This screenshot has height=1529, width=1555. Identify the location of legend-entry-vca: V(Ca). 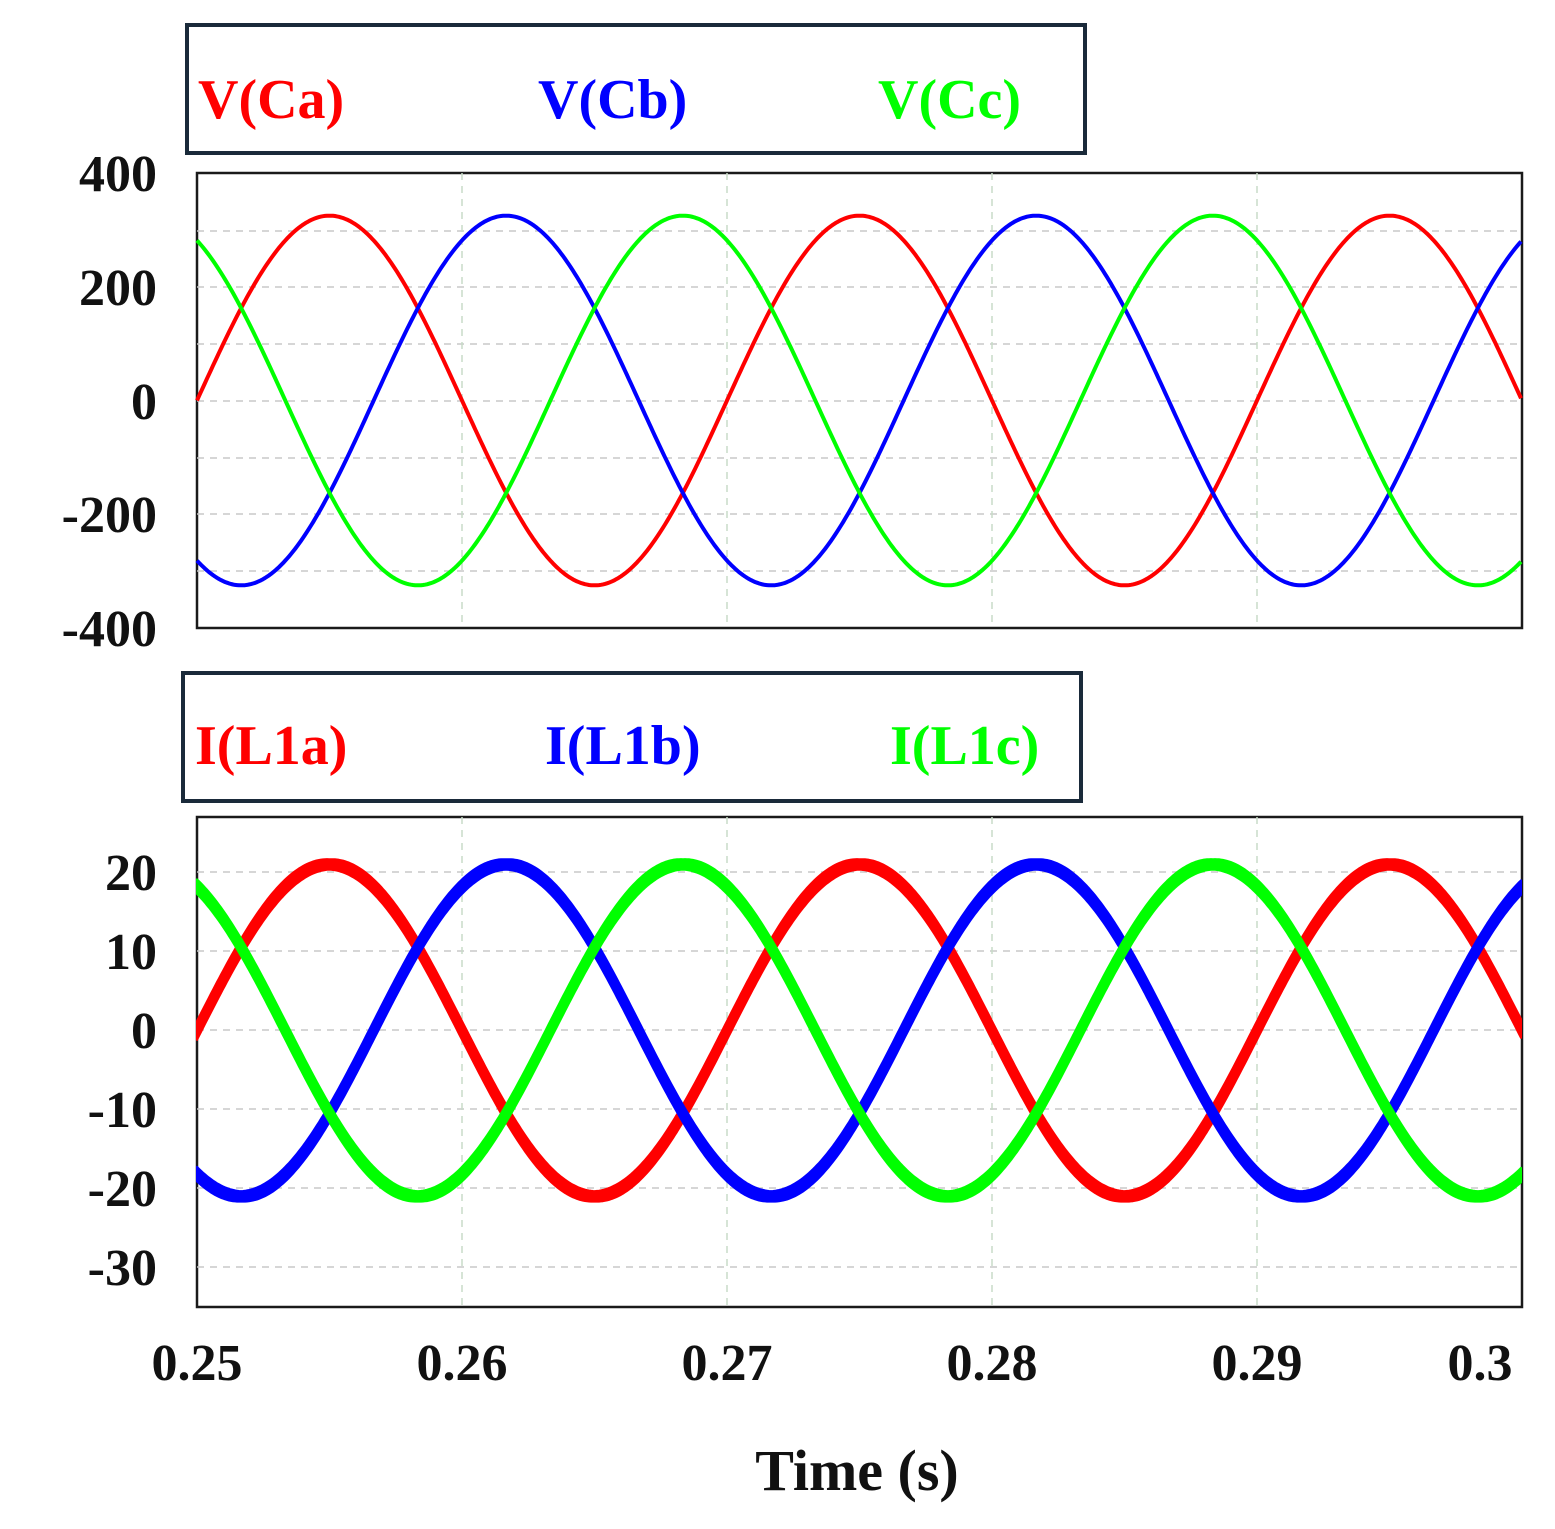
(271, 100).